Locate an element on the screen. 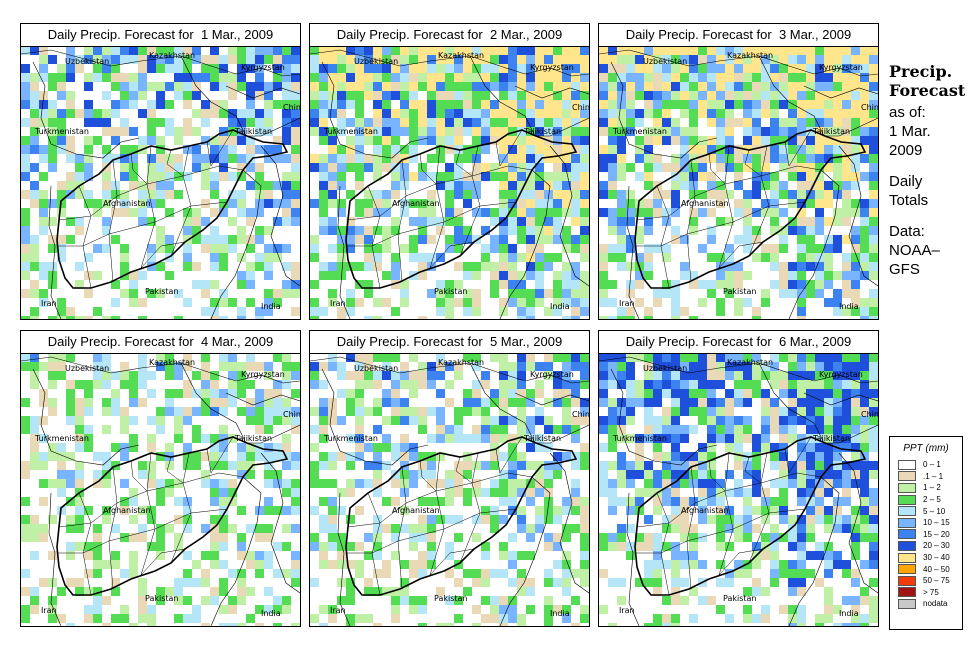 The height and width of the screenshot is (646, 975). map-label-tajikistan: Tajikistan is located at coordinates (542, 438).